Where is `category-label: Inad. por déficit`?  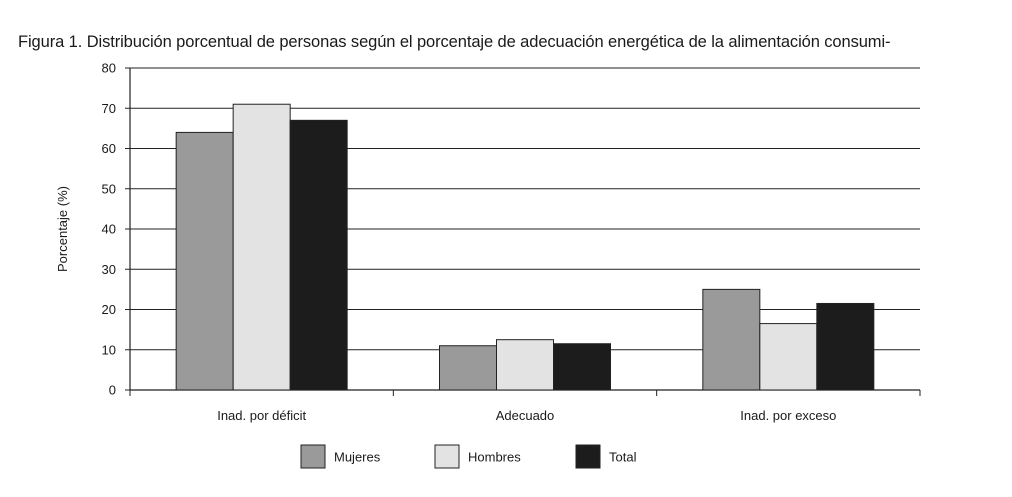
category-label: Inad. por déficit is located at coordinates (261, 415).